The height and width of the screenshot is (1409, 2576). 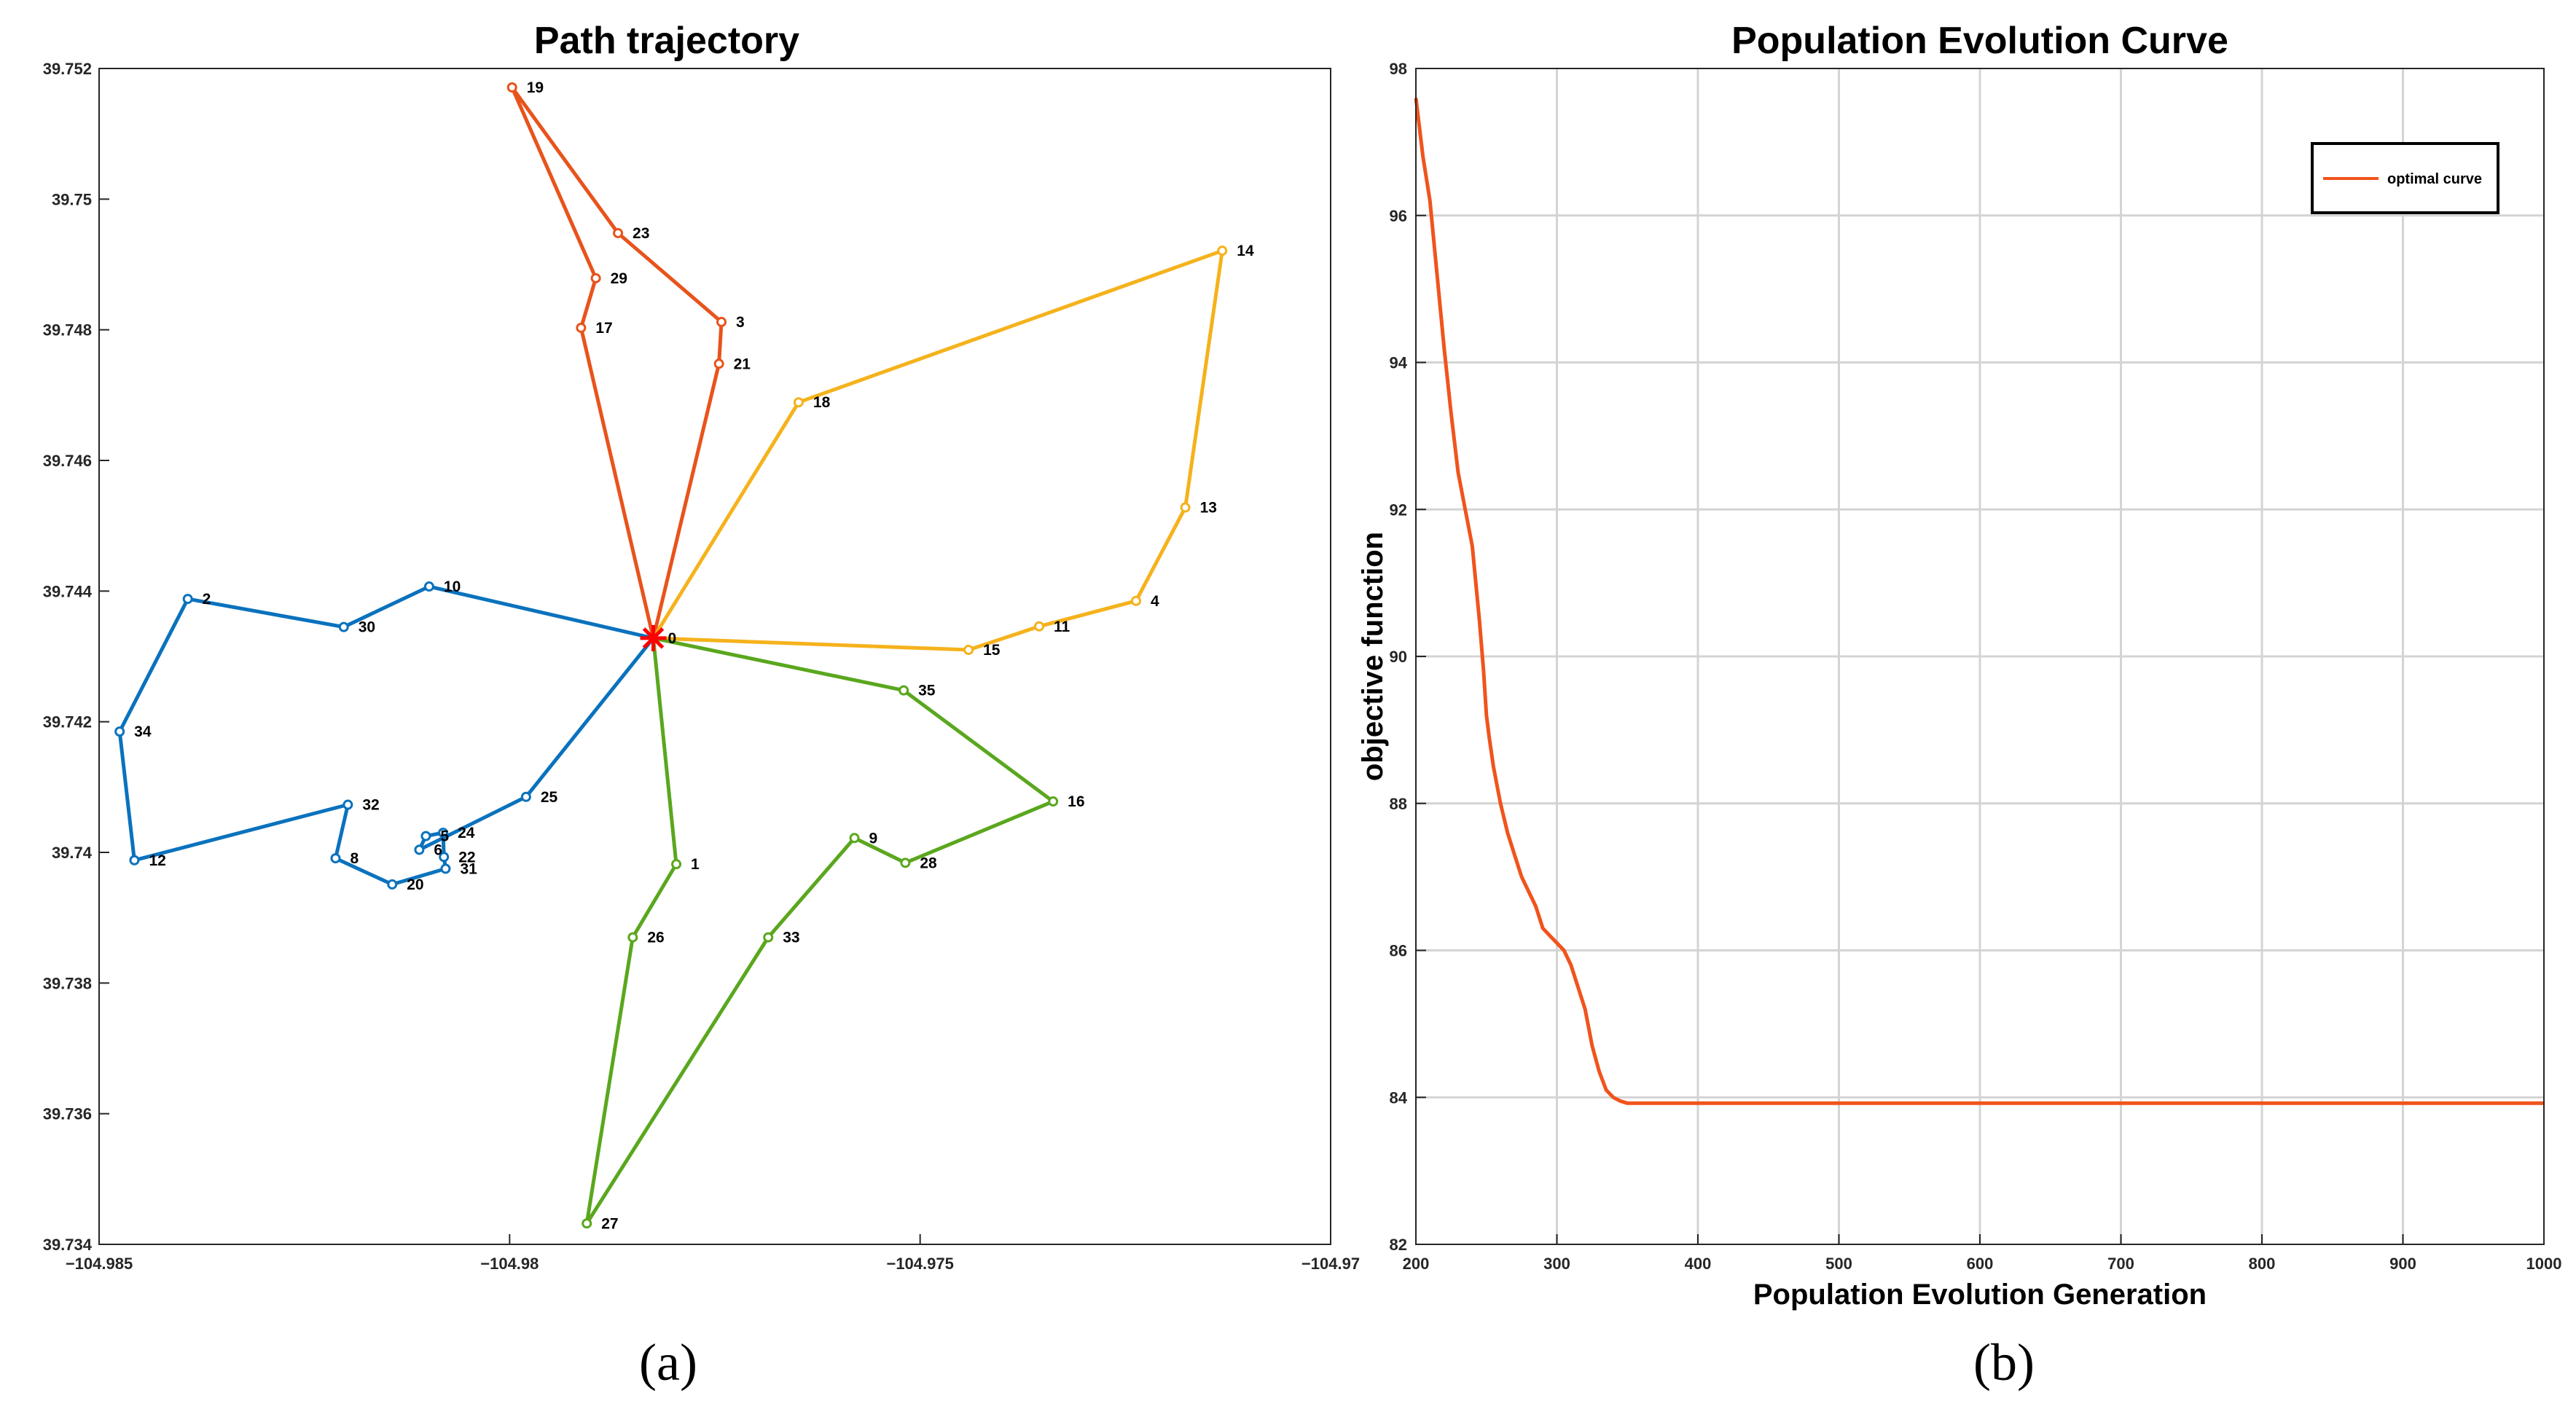 I want to click on point-label: 29, so click(x=619, y=278).